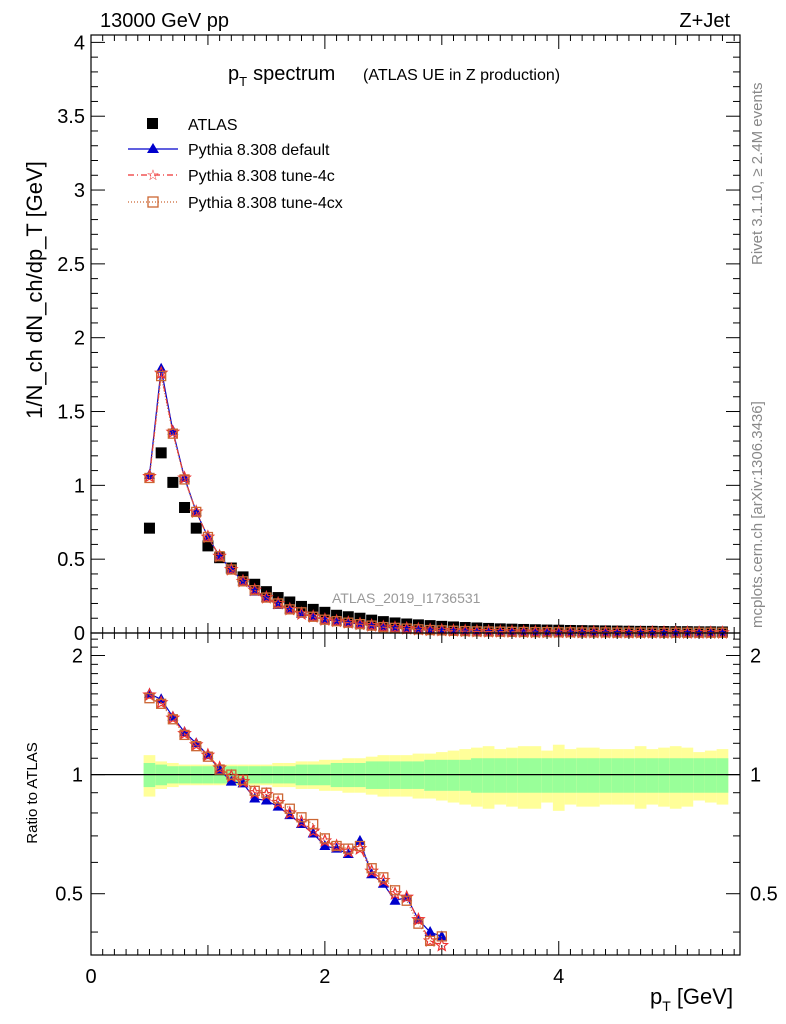 The width and height of the screenshot is (786, 1024). I want to click on y-tick-label: 2.5, so click(71, 265).